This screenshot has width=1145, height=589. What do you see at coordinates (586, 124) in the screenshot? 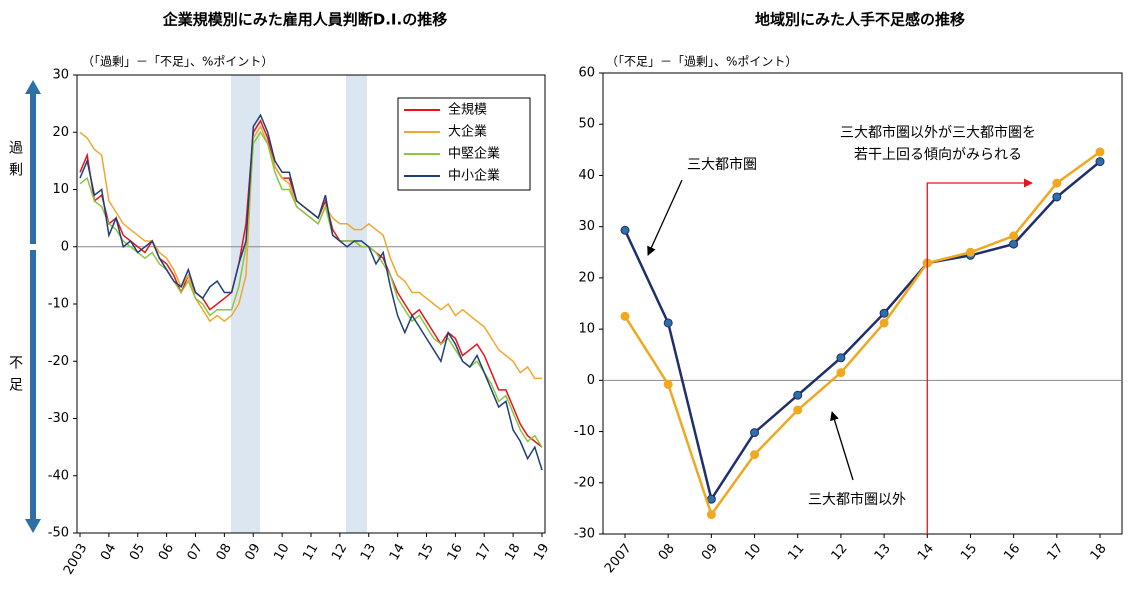
I see `y-tick-label: 50` at bounding box center [586, 124].